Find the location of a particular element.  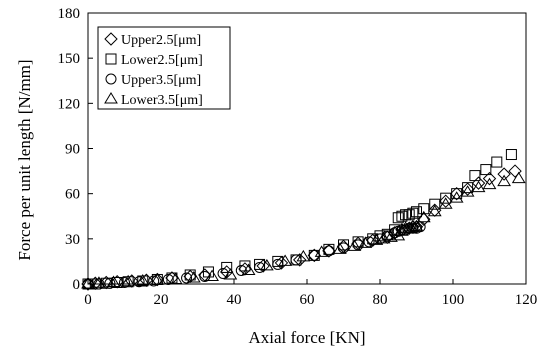

legend-markers is located at coordinates (111, 68).